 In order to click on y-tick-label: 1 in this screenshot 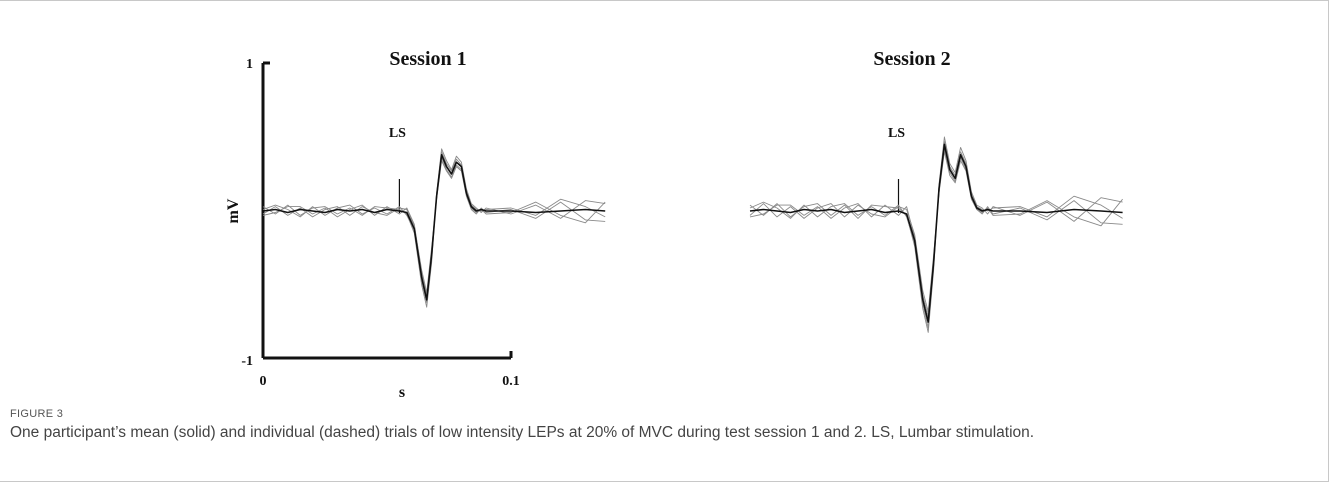, I will do `click(249, 64)`.